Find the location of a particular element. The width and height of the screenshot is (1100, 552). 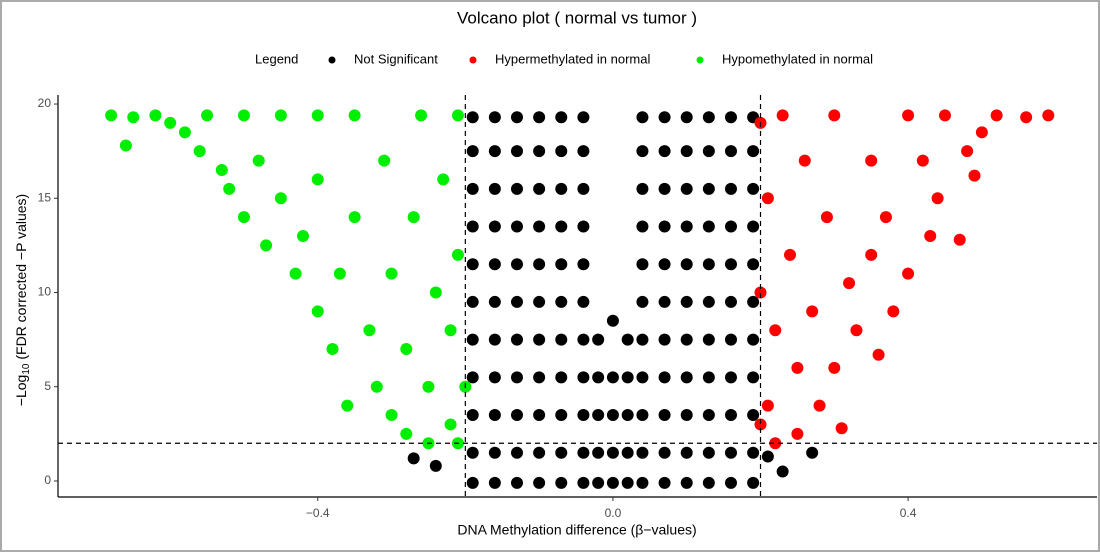

x-axis-title: DNA Methylation difference (β−values) is located at coordinates (576, 530).